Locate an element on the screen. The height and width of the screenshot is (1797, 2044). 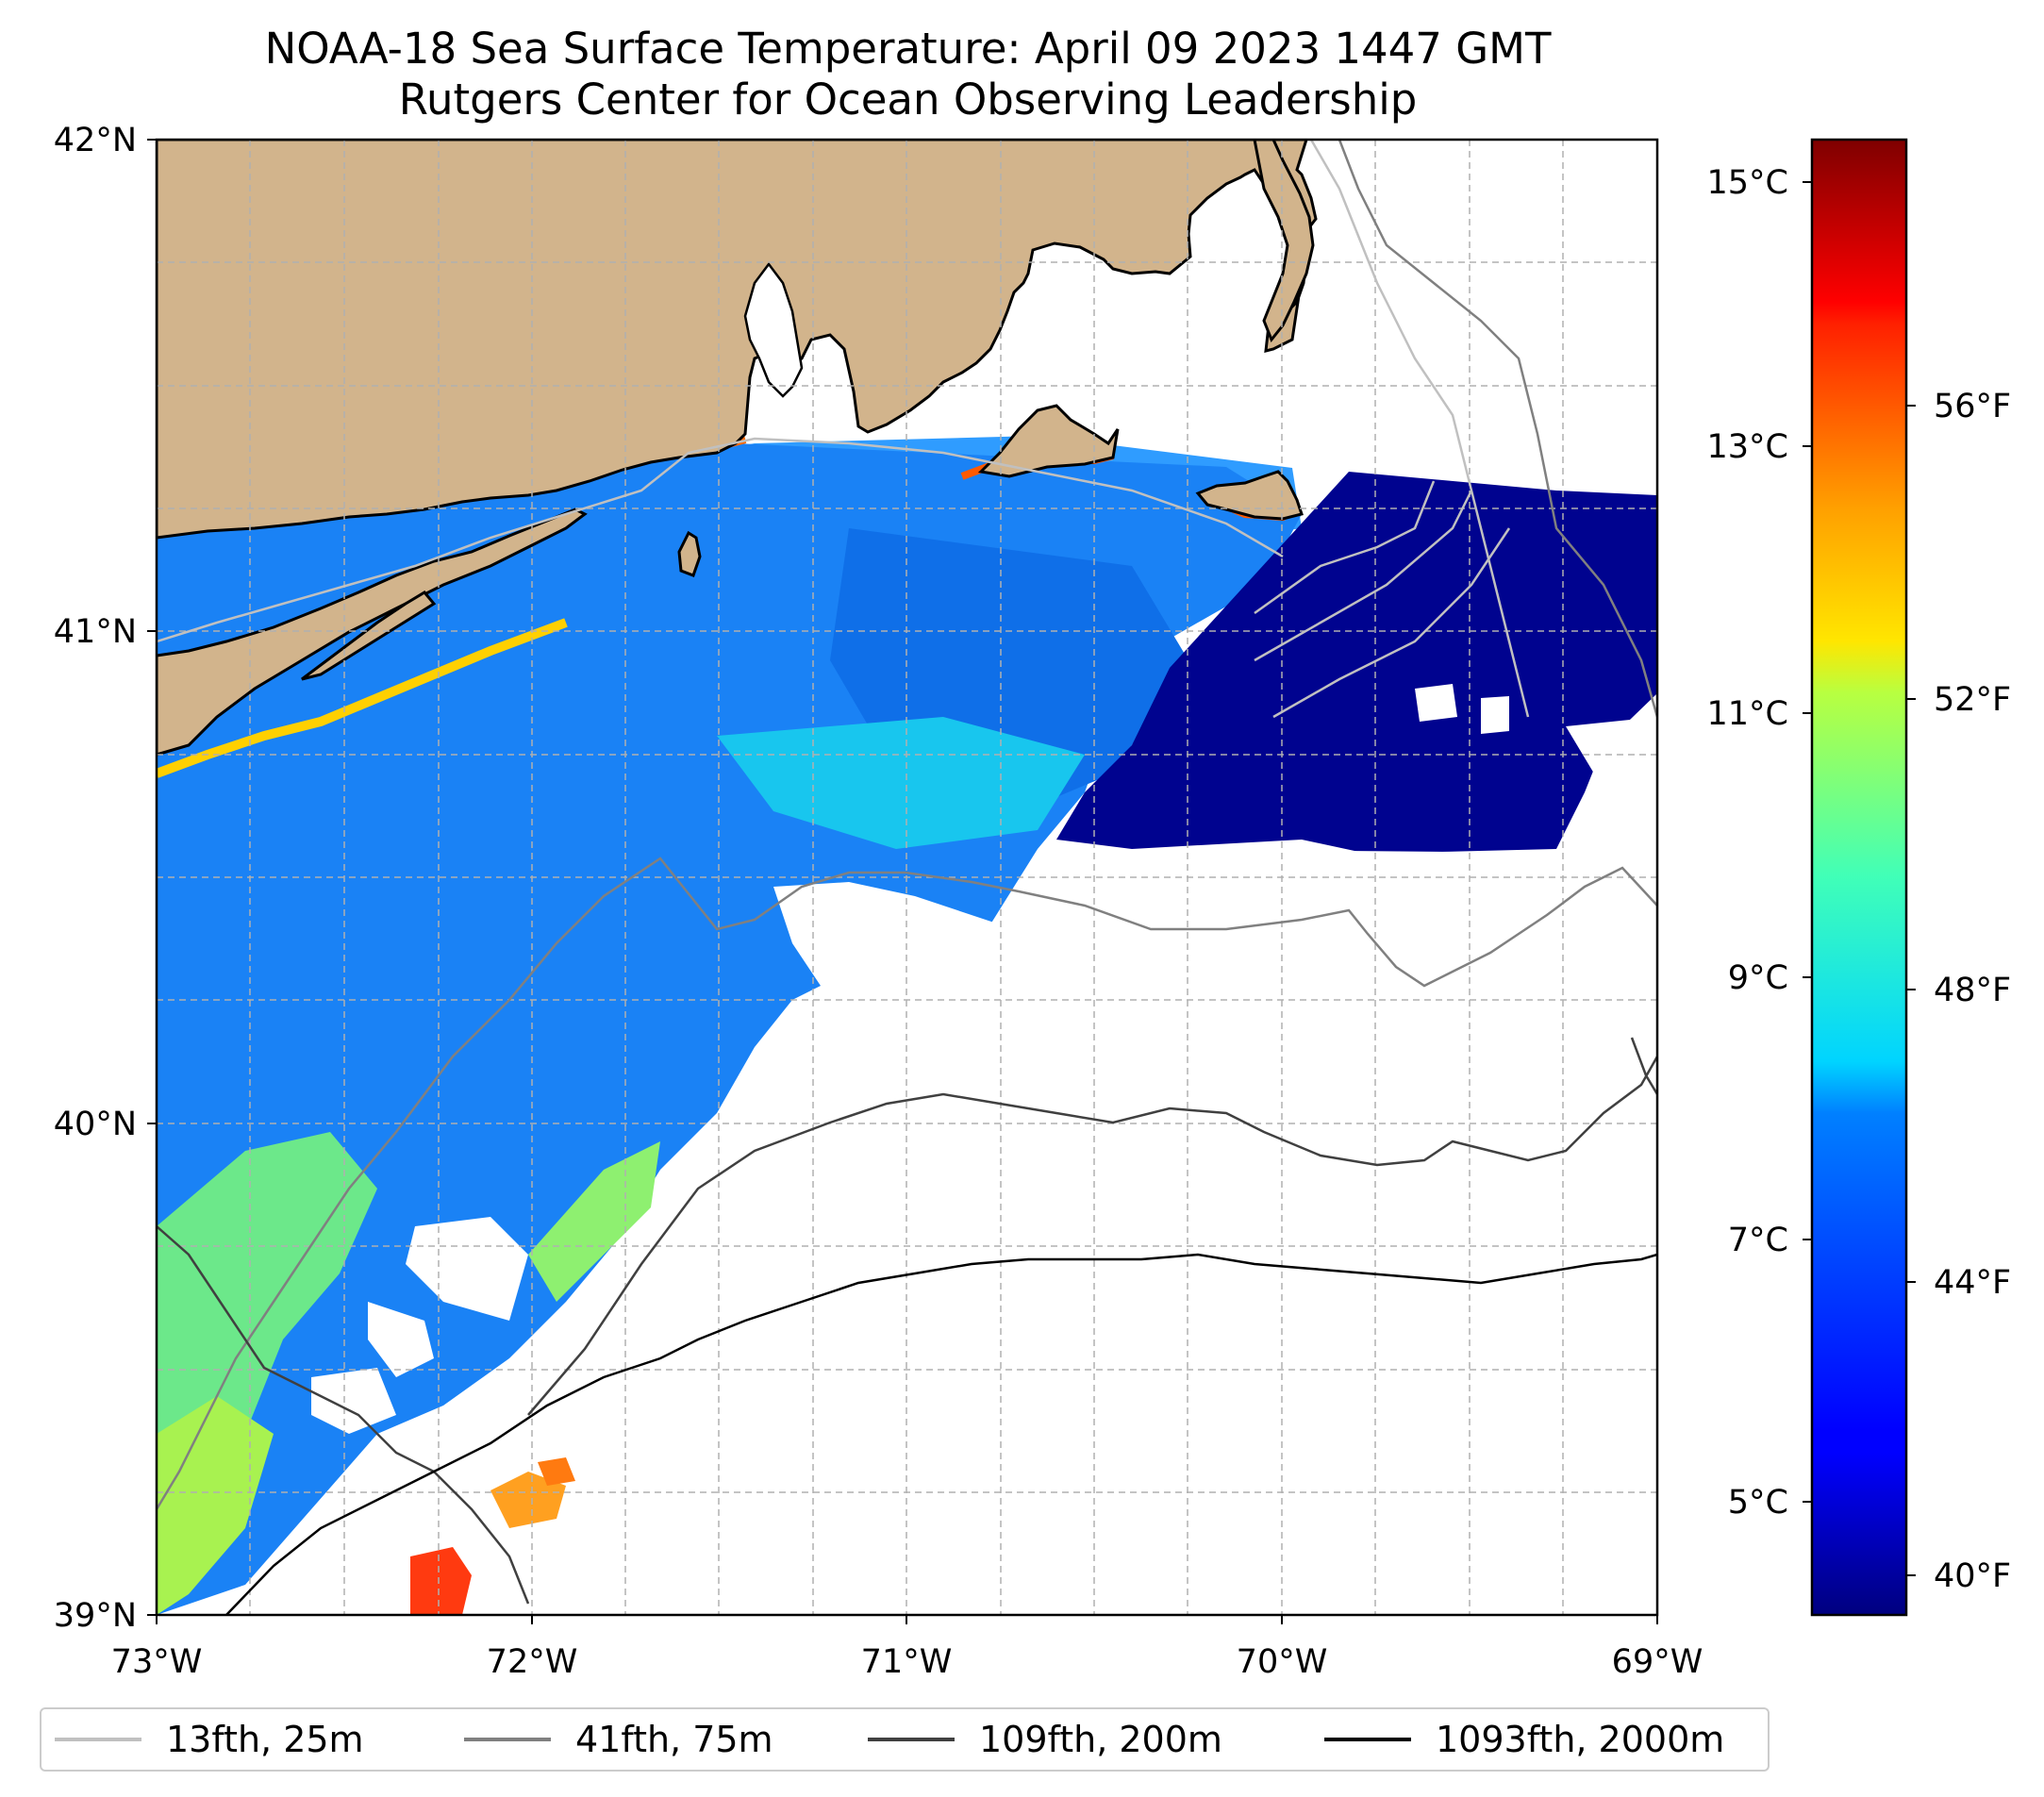
legend-item-75m: 41fth, 75m is located at coordinates (618, 1739).